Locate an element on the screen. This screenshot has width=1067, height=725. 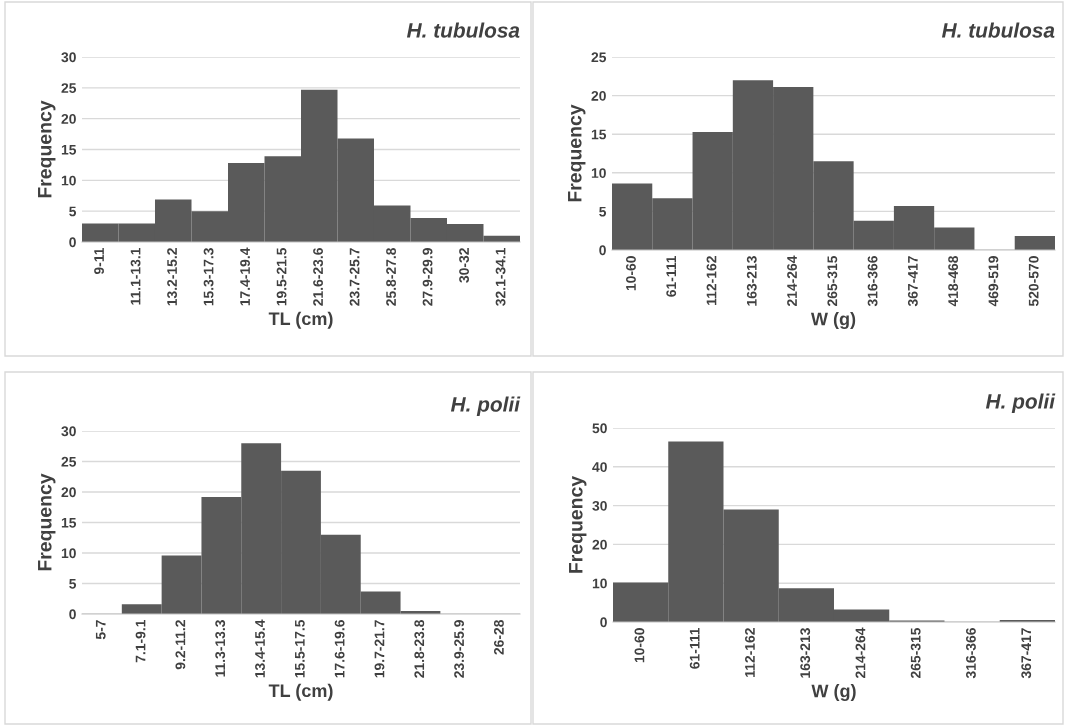
x-tick-label: 21.8-23.8 is located at coordinates (419, 648).